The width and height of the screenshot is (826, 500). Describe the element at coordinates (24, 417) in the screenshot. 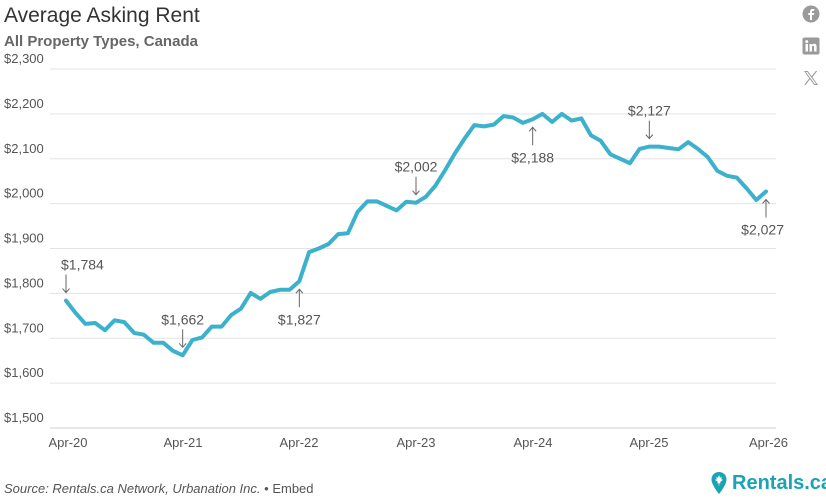

I see `y-tick-label: $1,500` at that location.